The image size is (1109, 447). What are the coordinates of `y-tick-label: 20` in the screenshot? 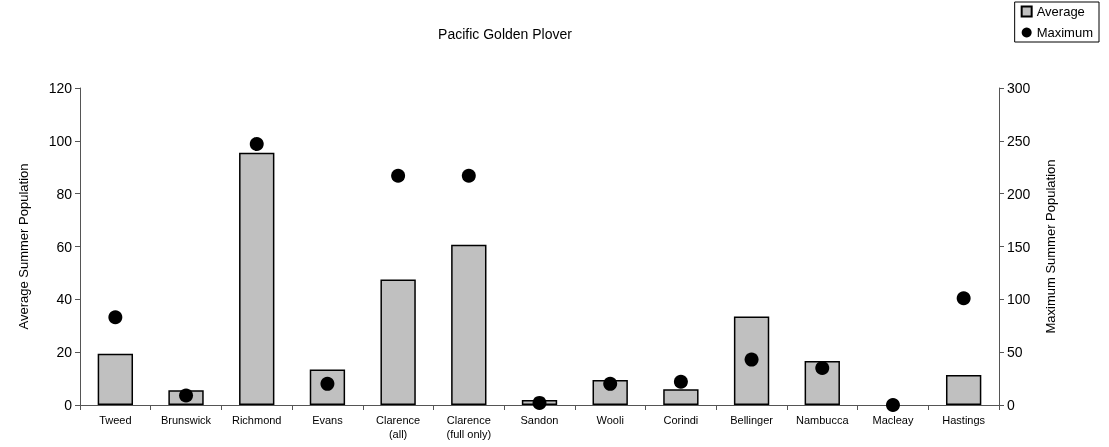 It's located at (64, 352).